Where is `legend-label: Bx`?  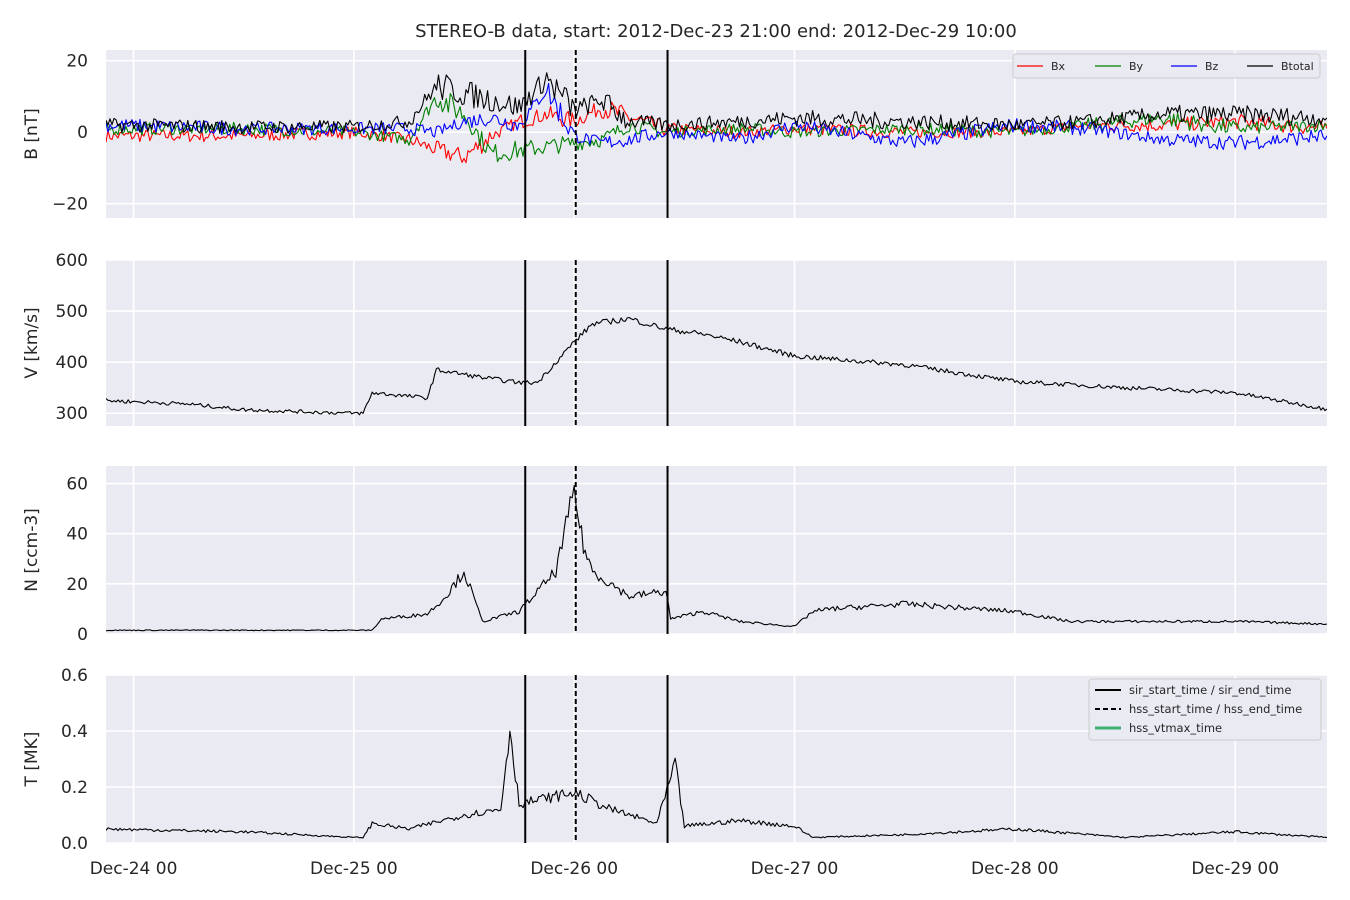 legend-label: Bx is located at coordinates (1058, 66).